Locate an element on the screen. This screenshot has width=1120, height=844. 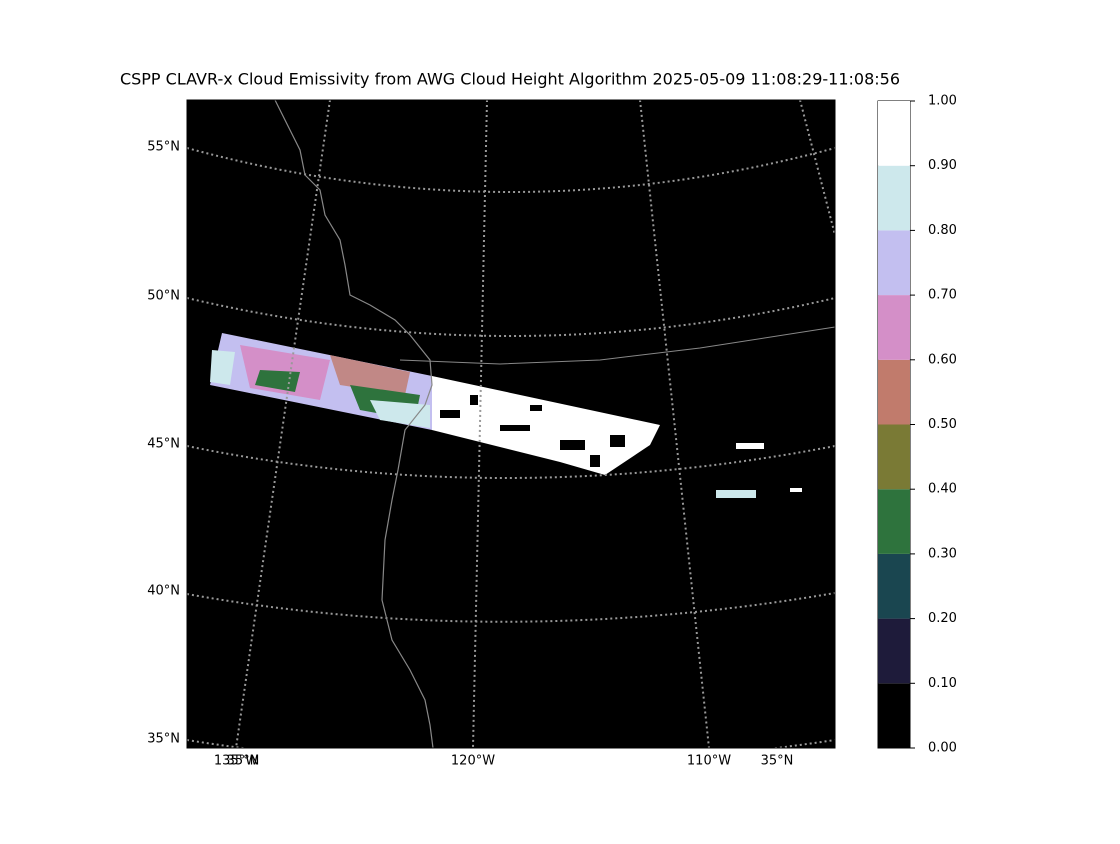
colorbar-tick-label: 0.00 is located at coordinates (942, 748).